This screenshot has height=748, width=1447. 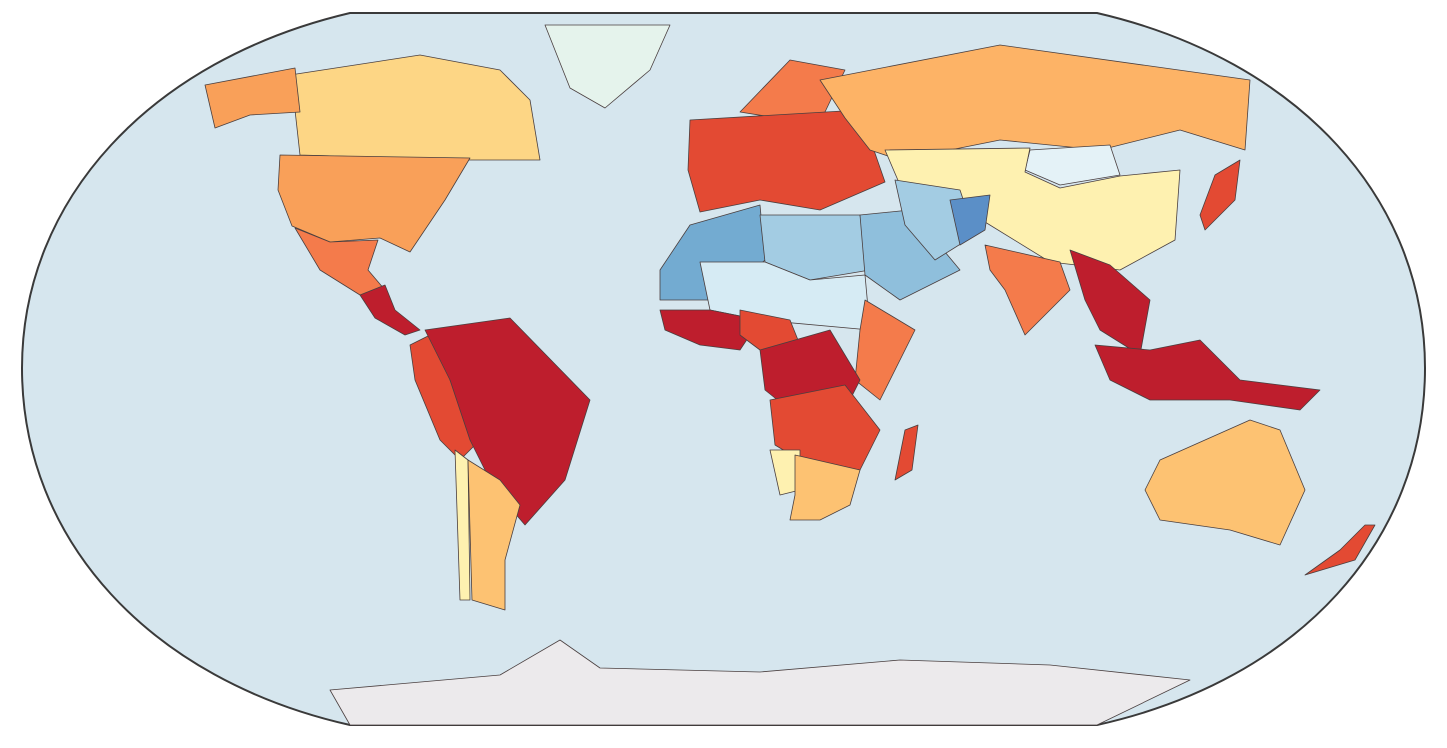 I want to click on brazil, so click(x=507, y=421).